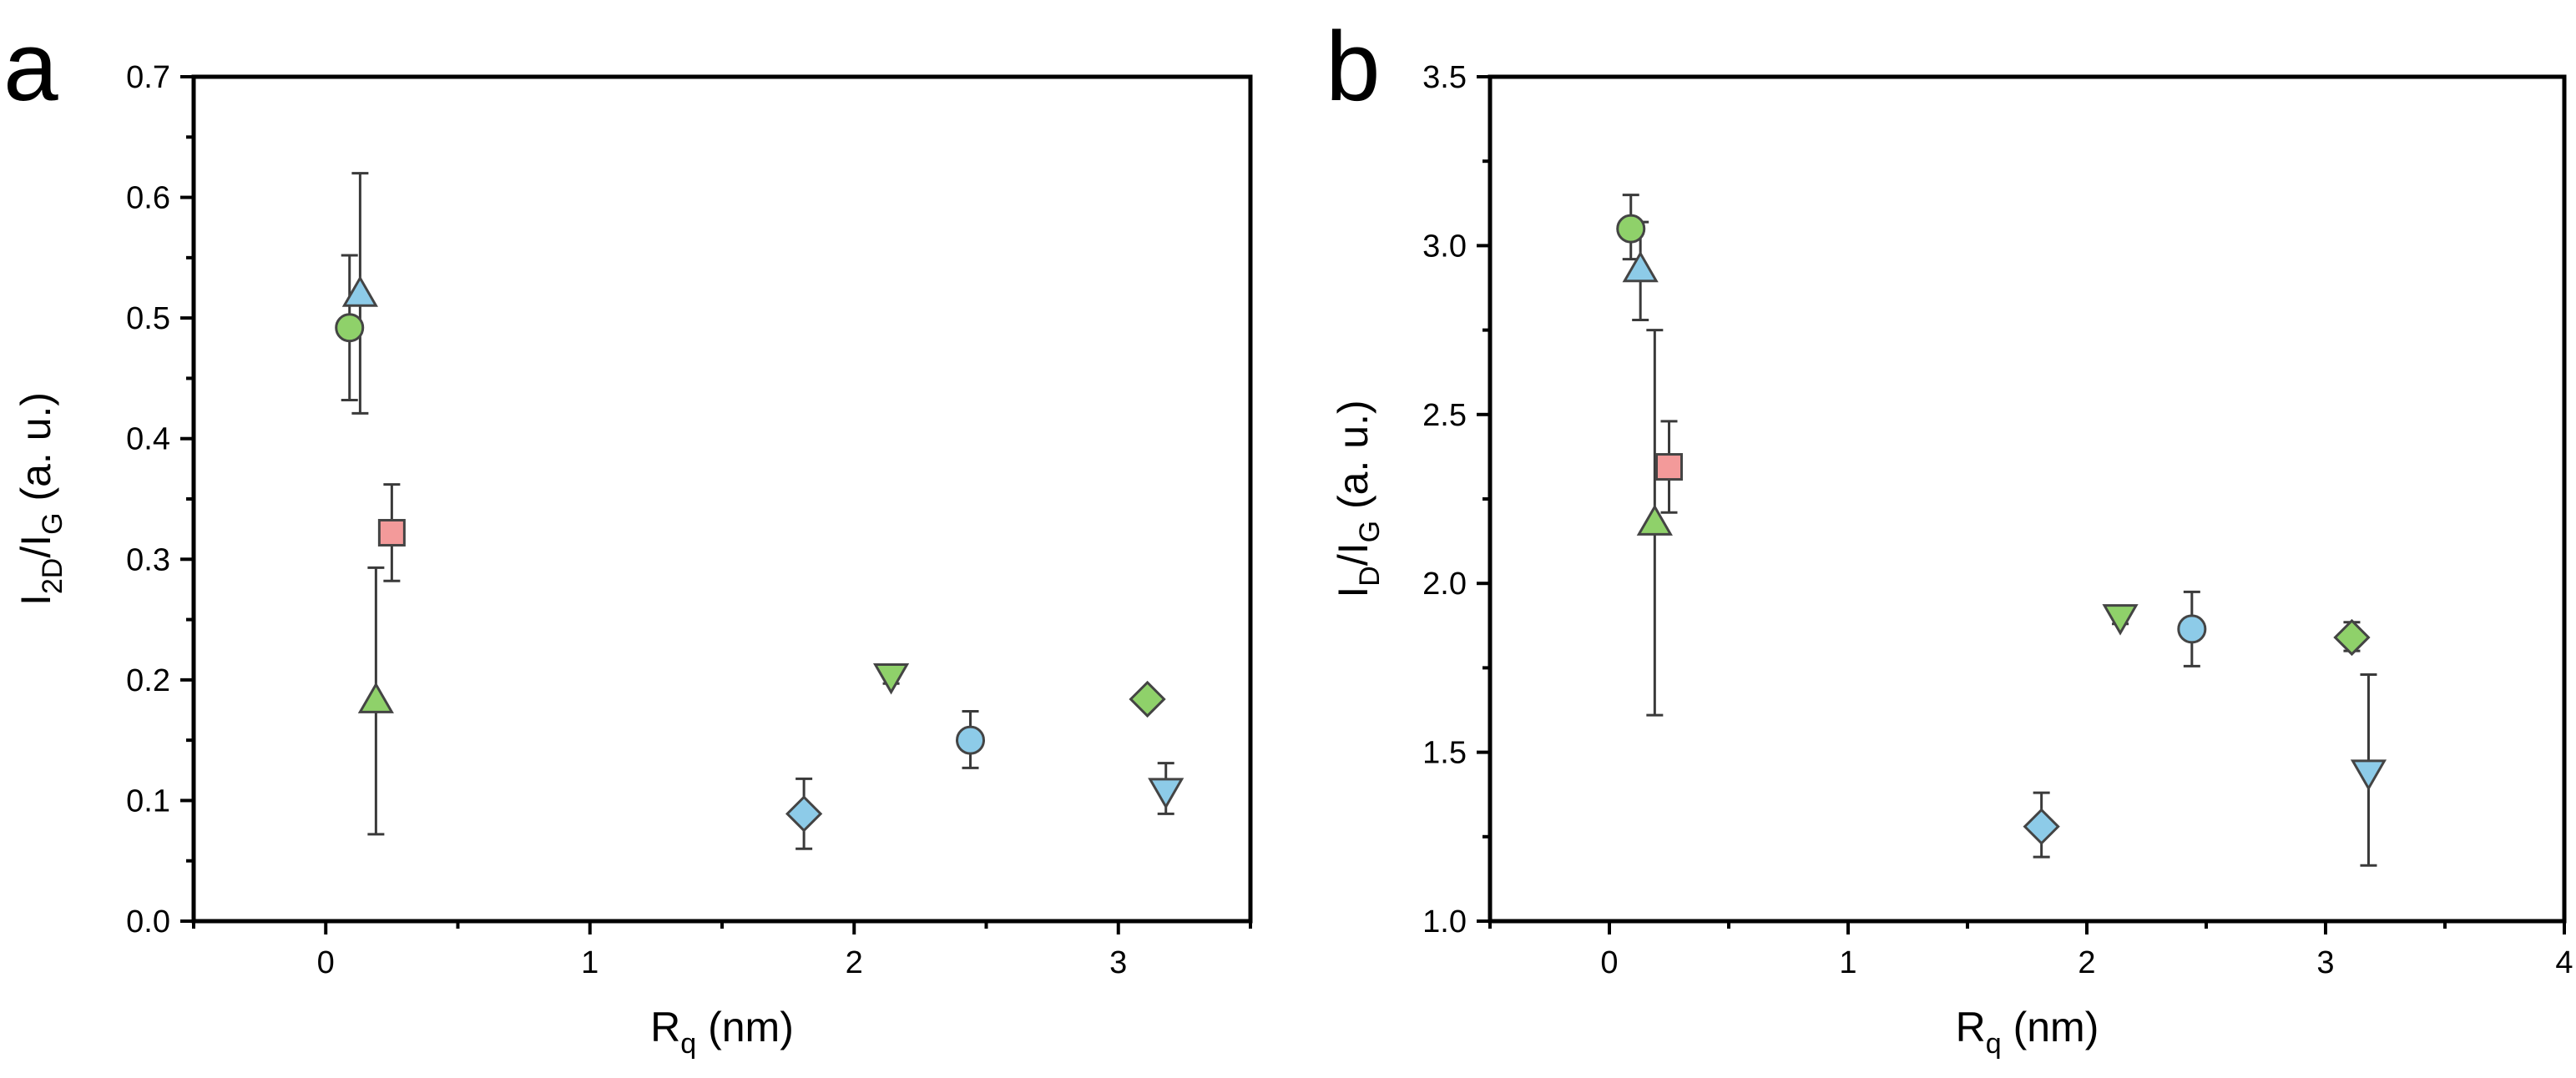 This screenshot has width=2576, height=1078. What do you see at coordinates (722, 950) in the screenshot?
I see `x-axis: 0 1 2 3` at bounding box center [722, 950].